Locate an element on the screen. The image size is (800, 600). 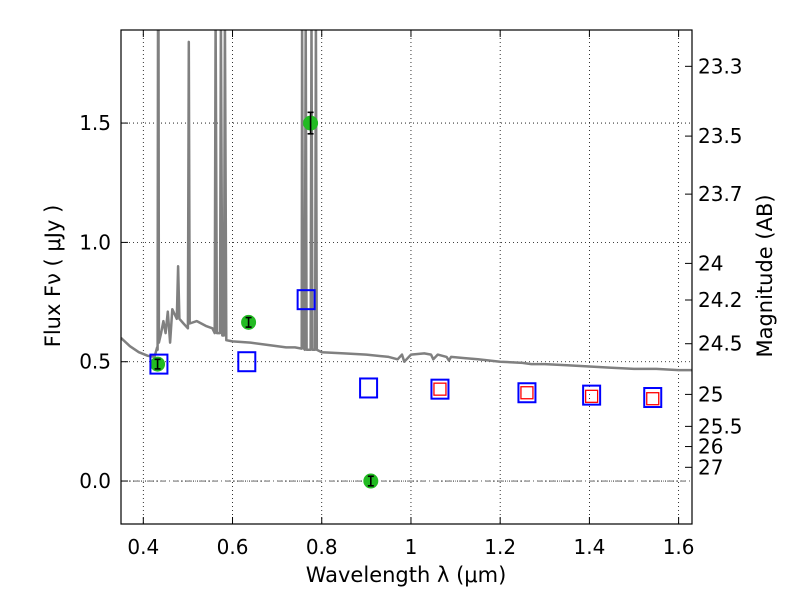
y-tick-label: 1.5 is located at coordinates (95, 123).